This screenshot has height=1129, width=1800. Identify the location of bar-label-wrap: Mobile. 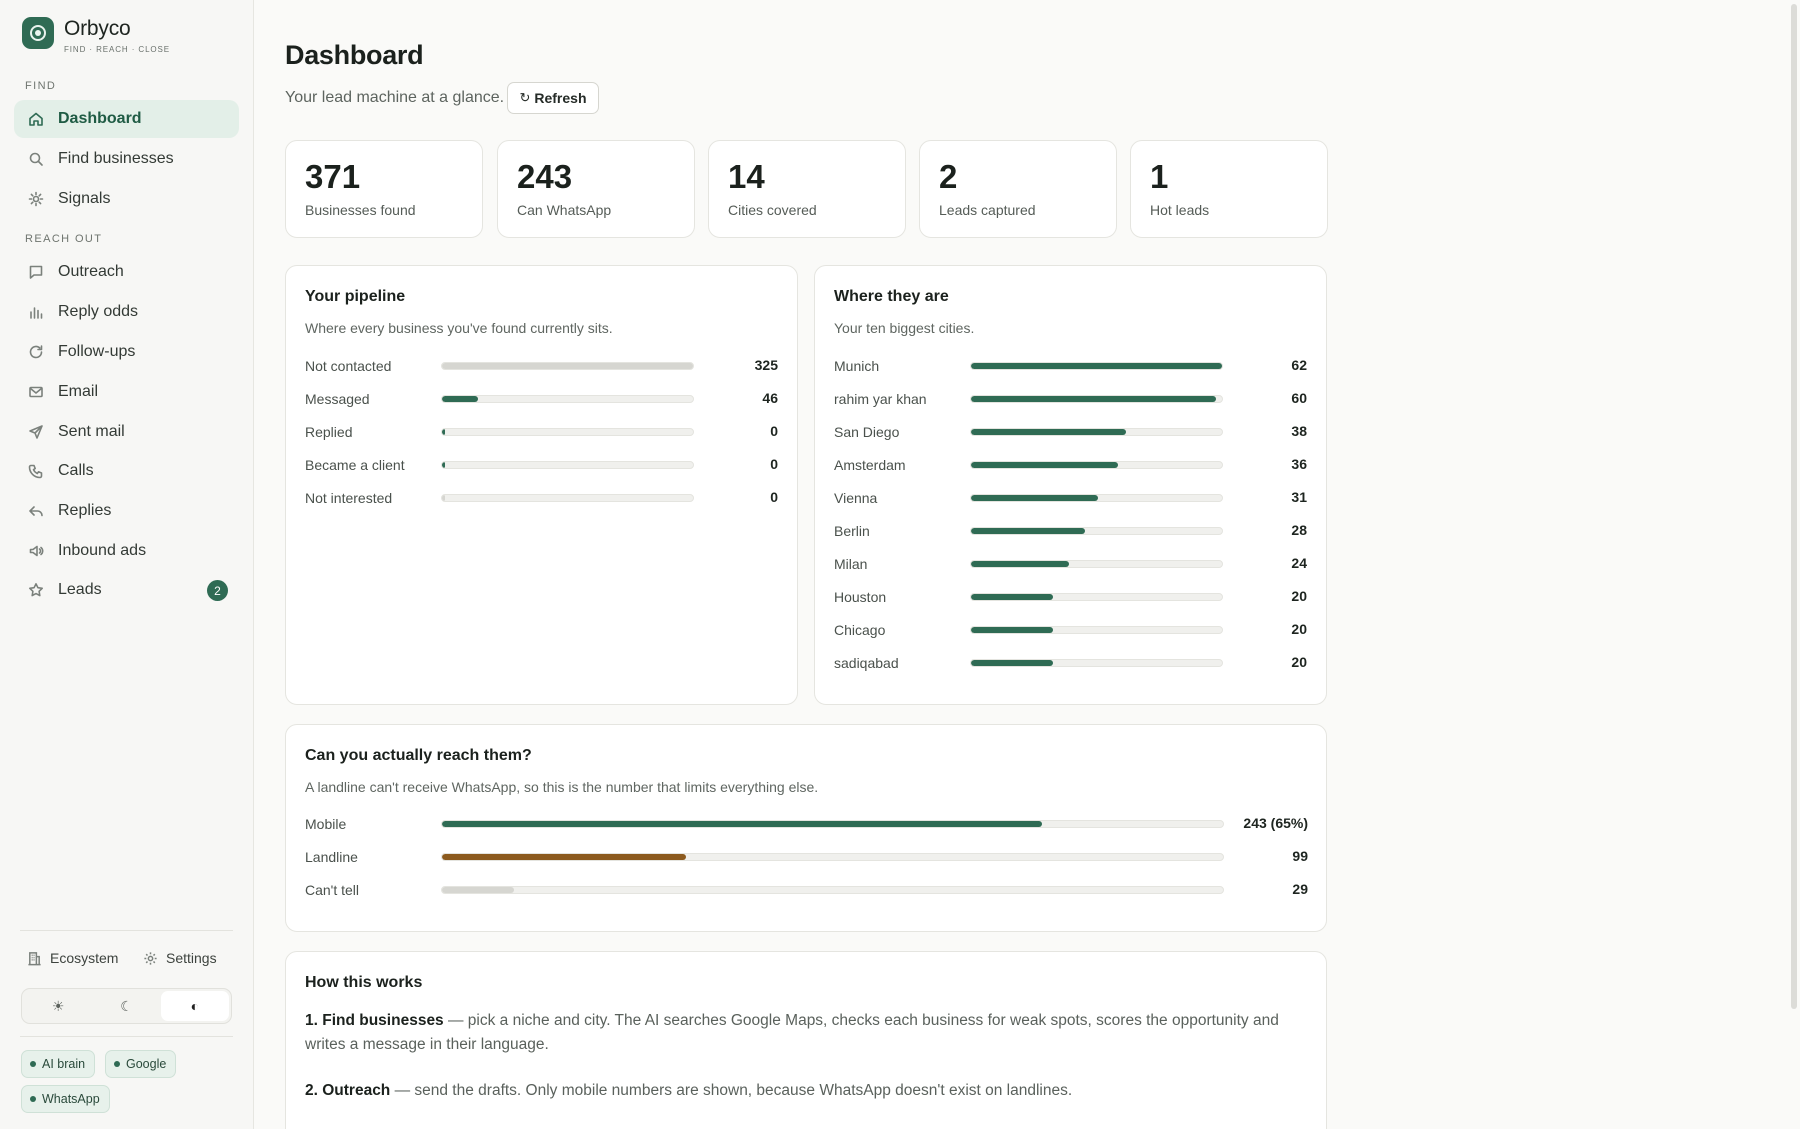
(325, 824).